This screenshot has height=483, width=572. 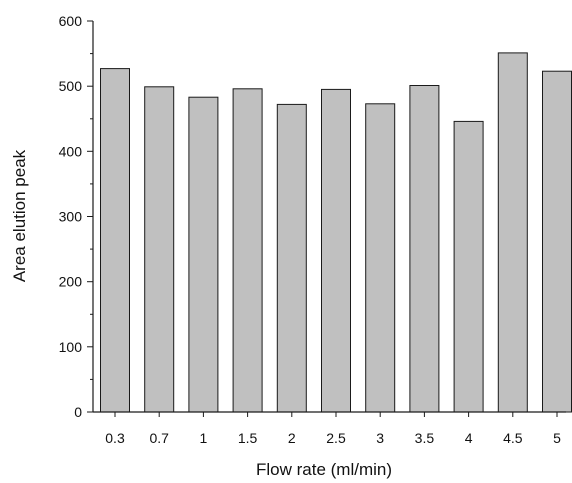 What do you see at coordinates (71, 347) in the screenshot?
I see `y-tick-label: 100` at bounding box center [71, 347].